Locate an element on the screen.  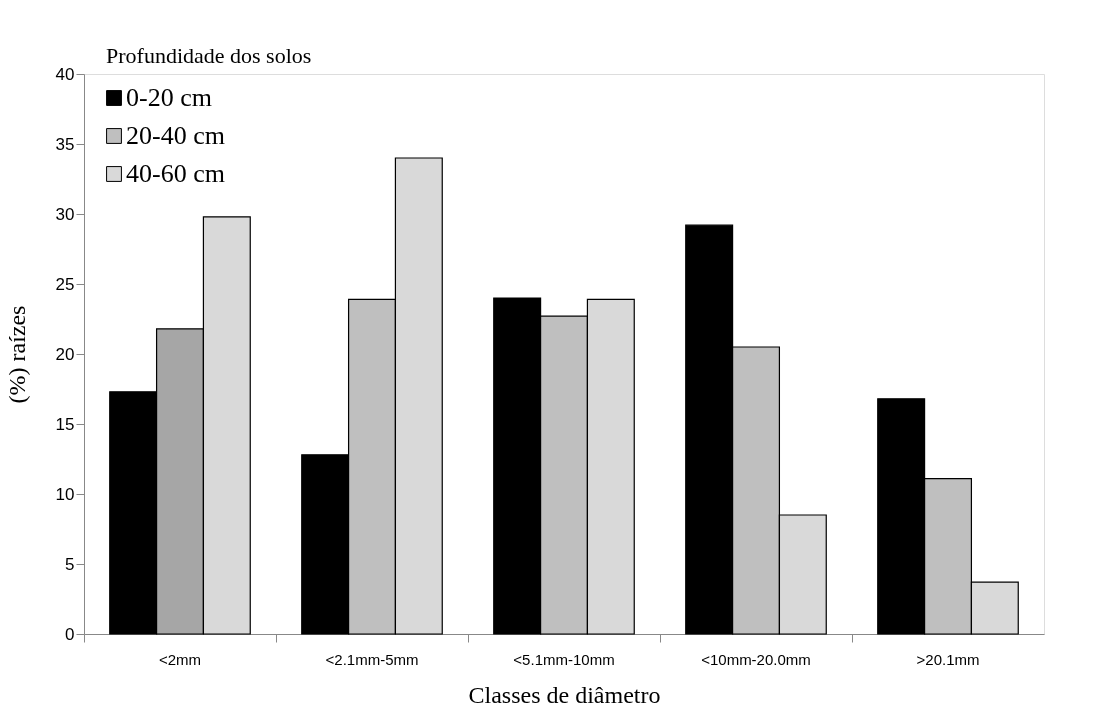
x-tick-label: <2mm is located at coordinates (180, 659).